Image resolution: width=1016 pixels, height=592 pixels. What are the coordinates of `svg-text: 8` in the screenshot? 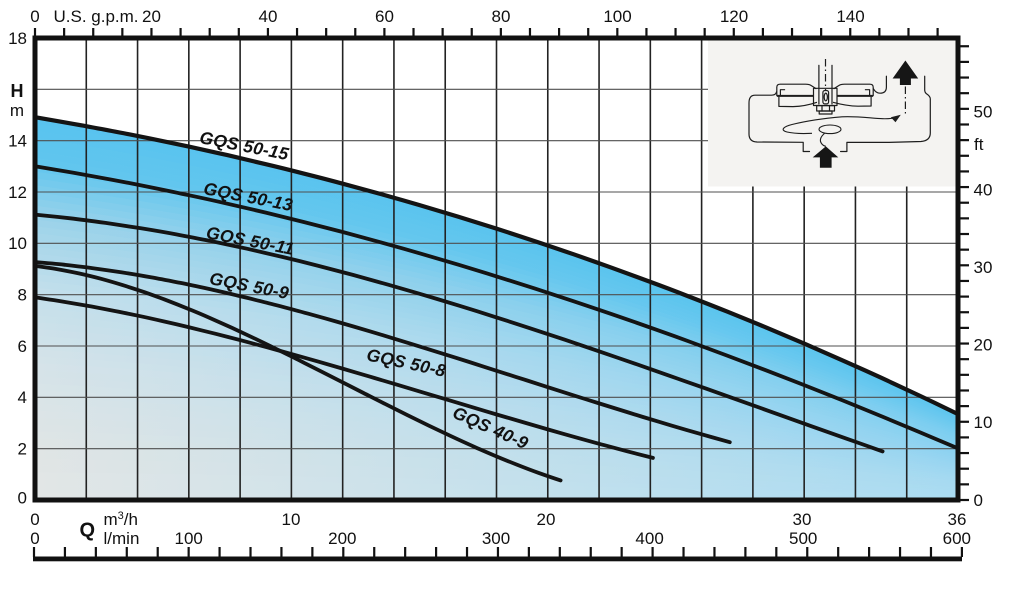 It's located at (22, 295).